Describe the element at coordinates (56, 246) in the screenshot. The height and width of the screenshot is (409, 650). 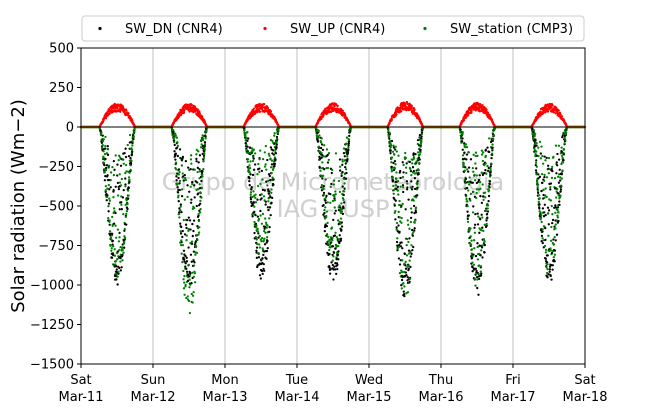
I see `y-tick-label: −750` at that location.